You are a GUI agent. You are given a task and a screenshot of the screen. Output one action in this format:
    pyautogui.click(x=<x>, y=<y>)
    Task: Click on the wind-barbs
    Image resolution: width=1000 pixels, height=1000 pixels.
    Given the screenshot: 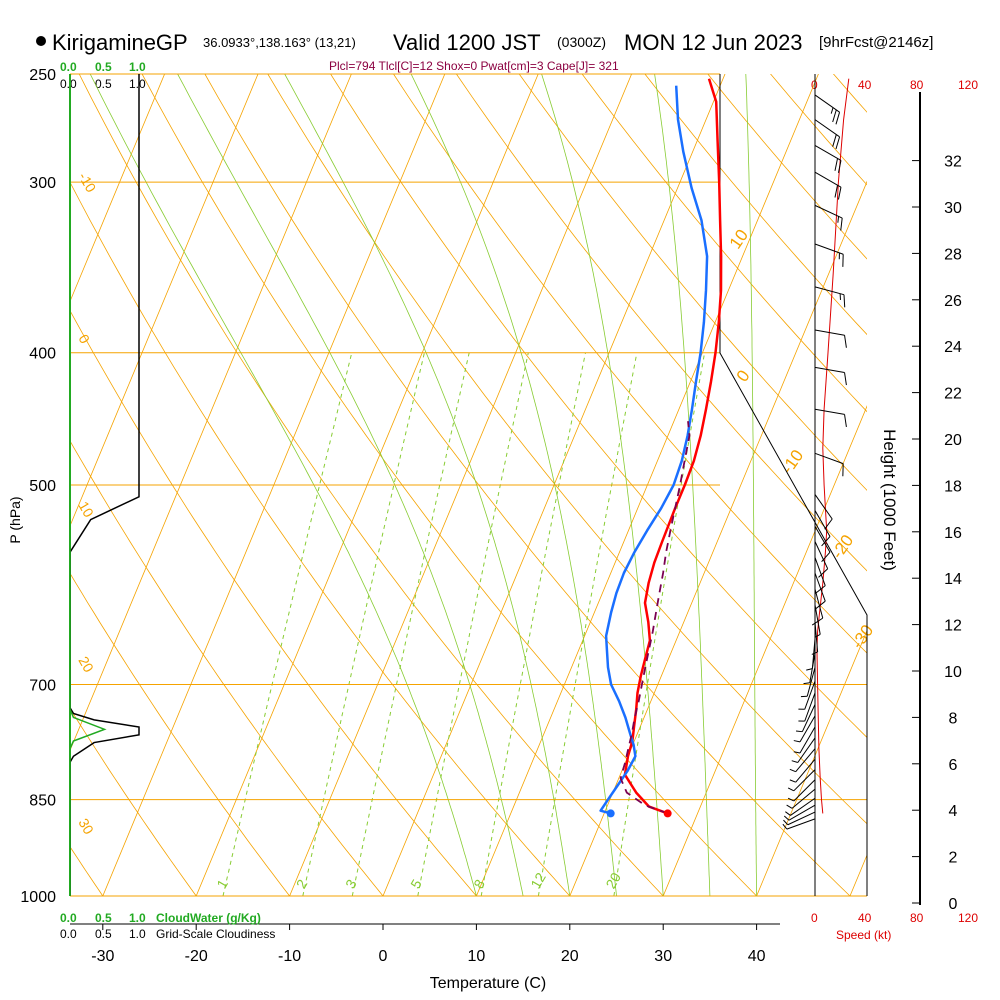 What is the action you would take?
    pyautogui.click(x=814, y=462)
    